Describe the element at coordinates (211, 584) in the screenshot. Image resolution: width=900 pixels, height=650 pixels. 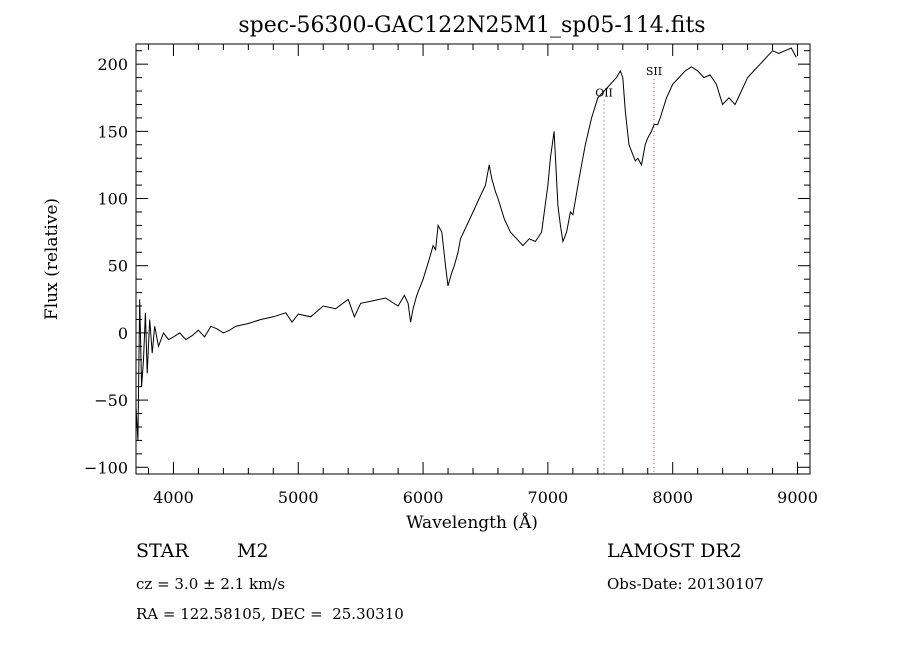
I see `redshift-text: cz = 3.0 ± 2.1 km/s` at that location.